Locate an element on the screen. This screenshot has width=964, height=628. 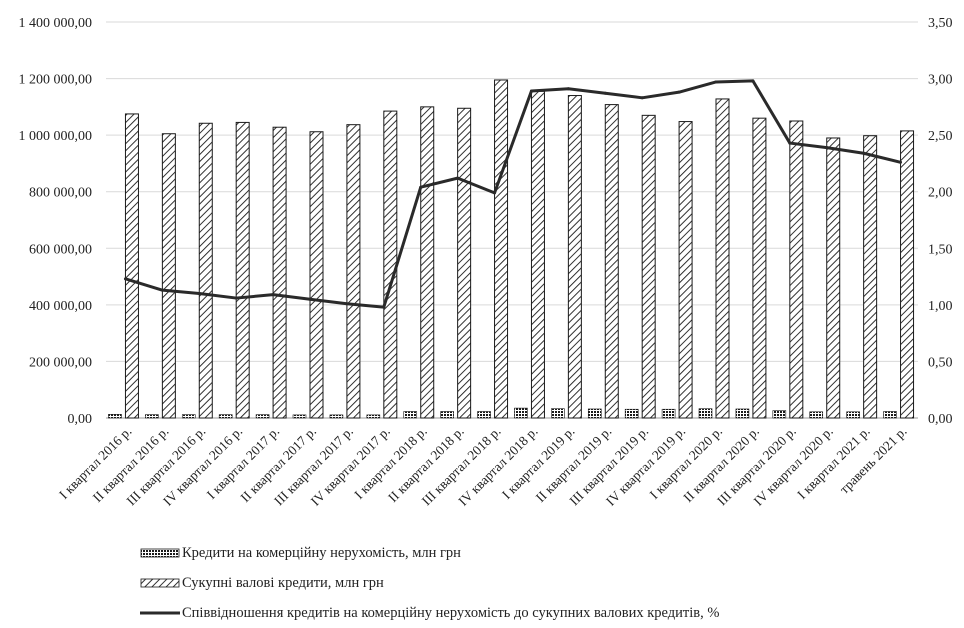
y-right-tick-label: 0,00 is located at coordinates (940, 419).